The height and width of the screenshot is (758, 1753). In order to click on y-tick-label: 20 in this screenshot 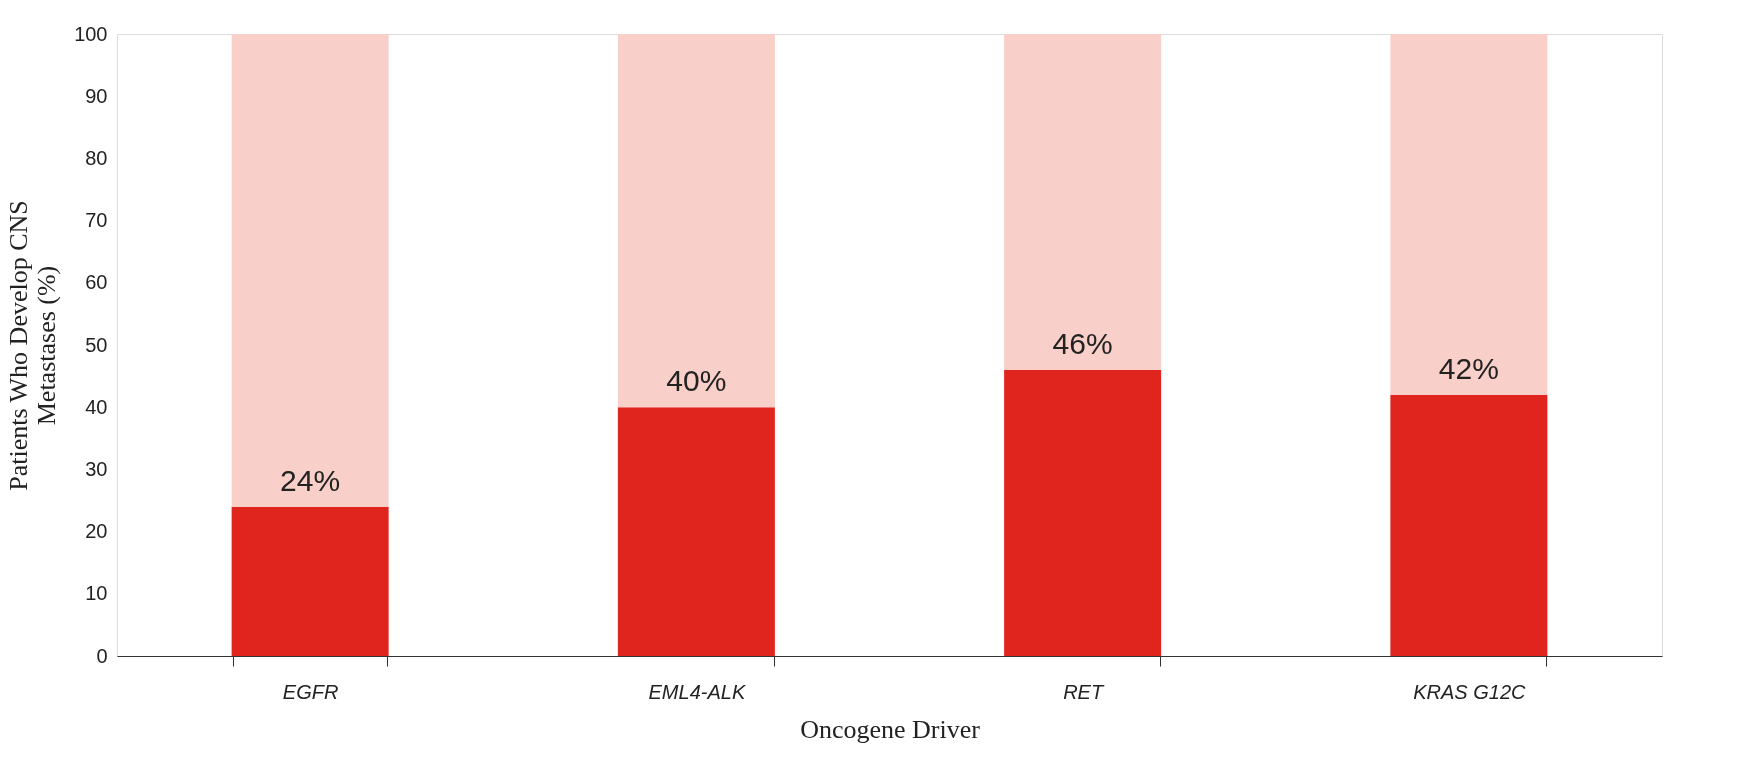, I will do `click(96, 531)`.